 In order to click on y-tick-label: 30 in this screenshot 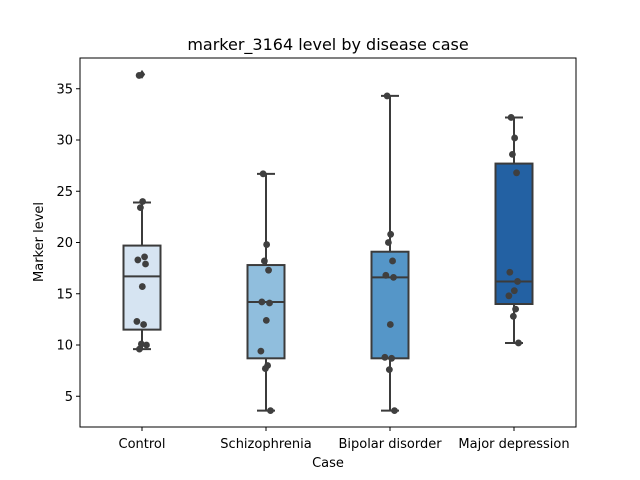, I will do `click(64, 141)`.